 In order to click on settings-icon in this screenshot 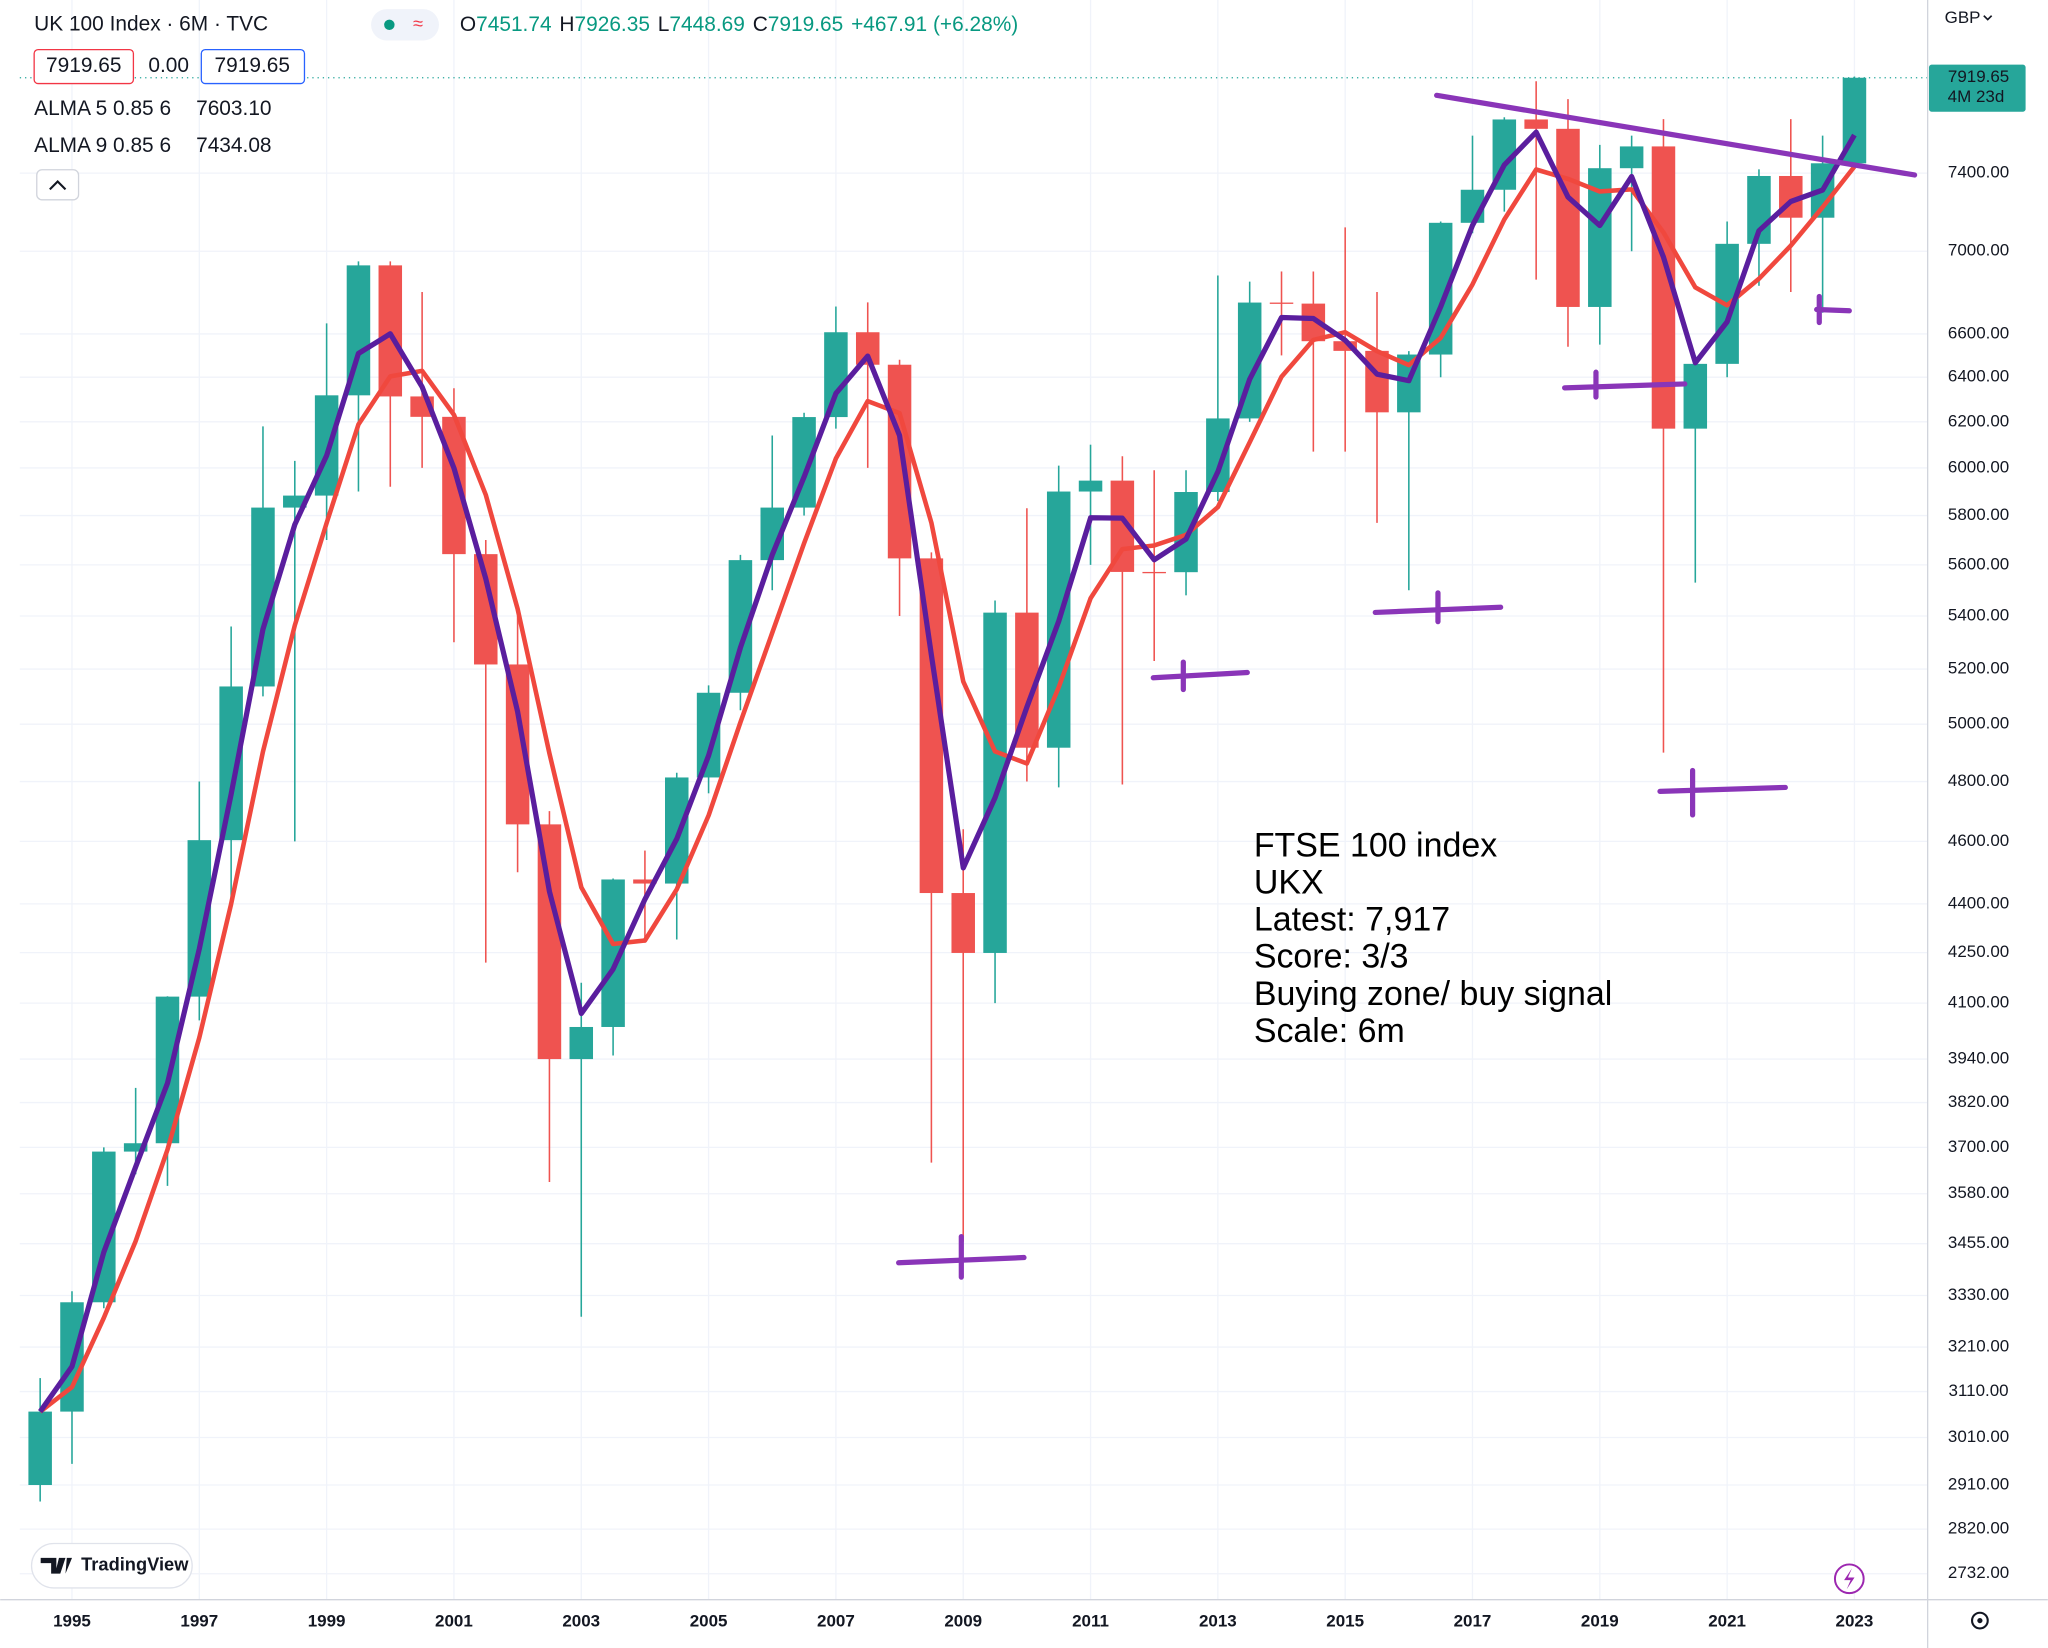, I will do `click(1980, 1620)`.